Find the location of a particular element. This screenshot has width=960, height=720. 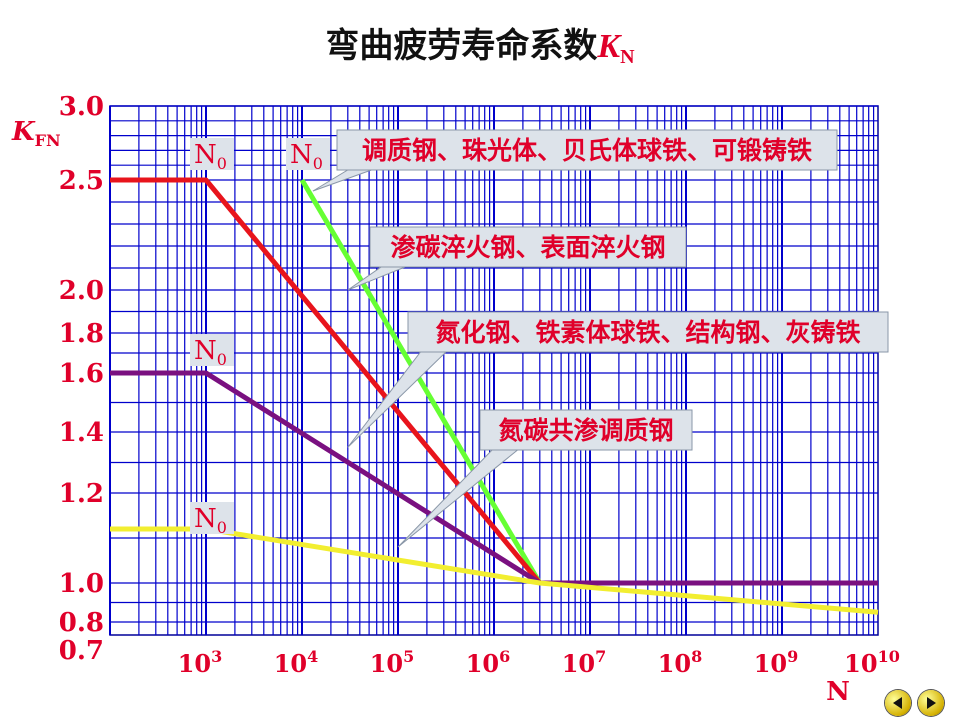

x-axis-label: N is located at coordinates (838, 692).